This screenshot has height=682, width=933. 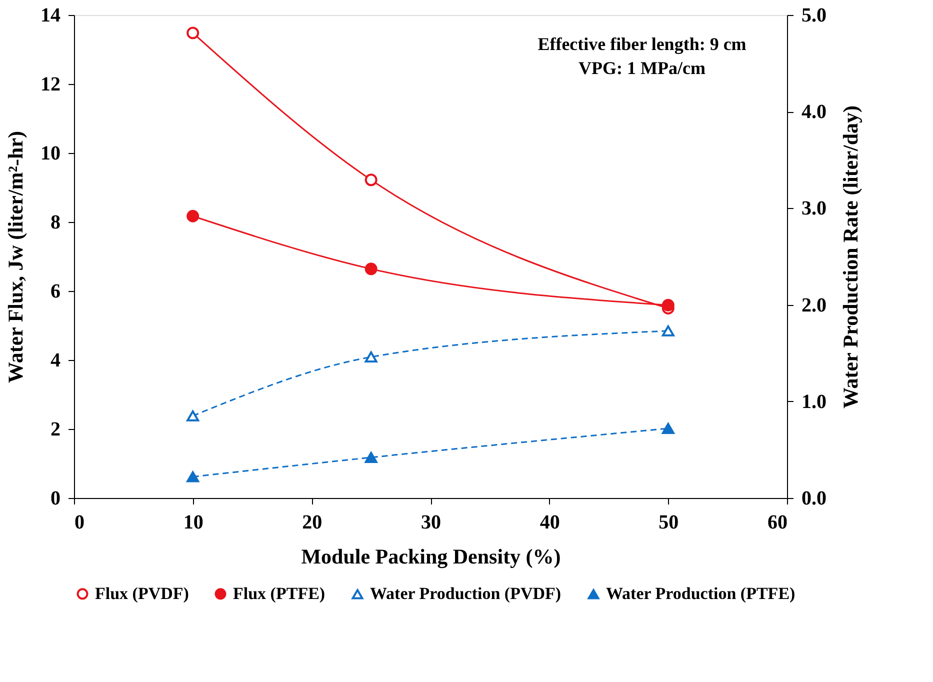 I want to click on y-tick-label: 0, so click(x=55, y=499).